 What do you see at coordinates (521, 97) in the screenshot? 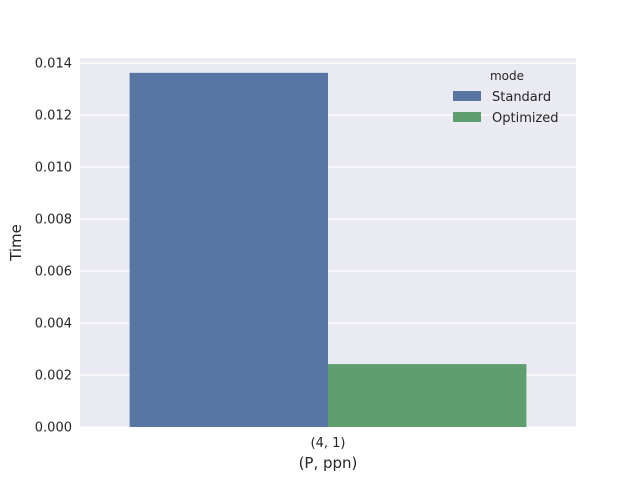
I see `legend-label-standard: Standard` at bounding box center [521, 97].